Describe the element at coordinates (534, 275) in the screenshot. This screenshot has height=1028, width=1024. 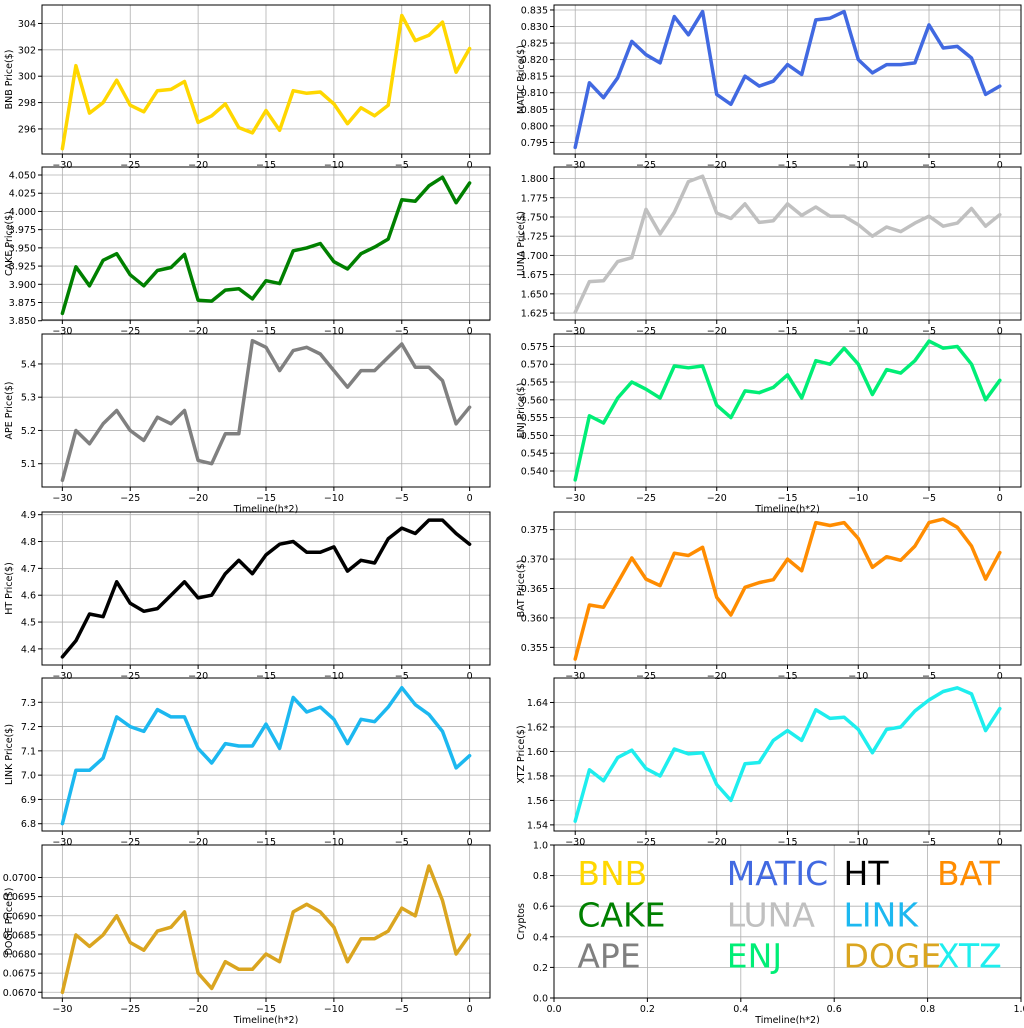
I see `y-tick-label: 1.675` at that location.